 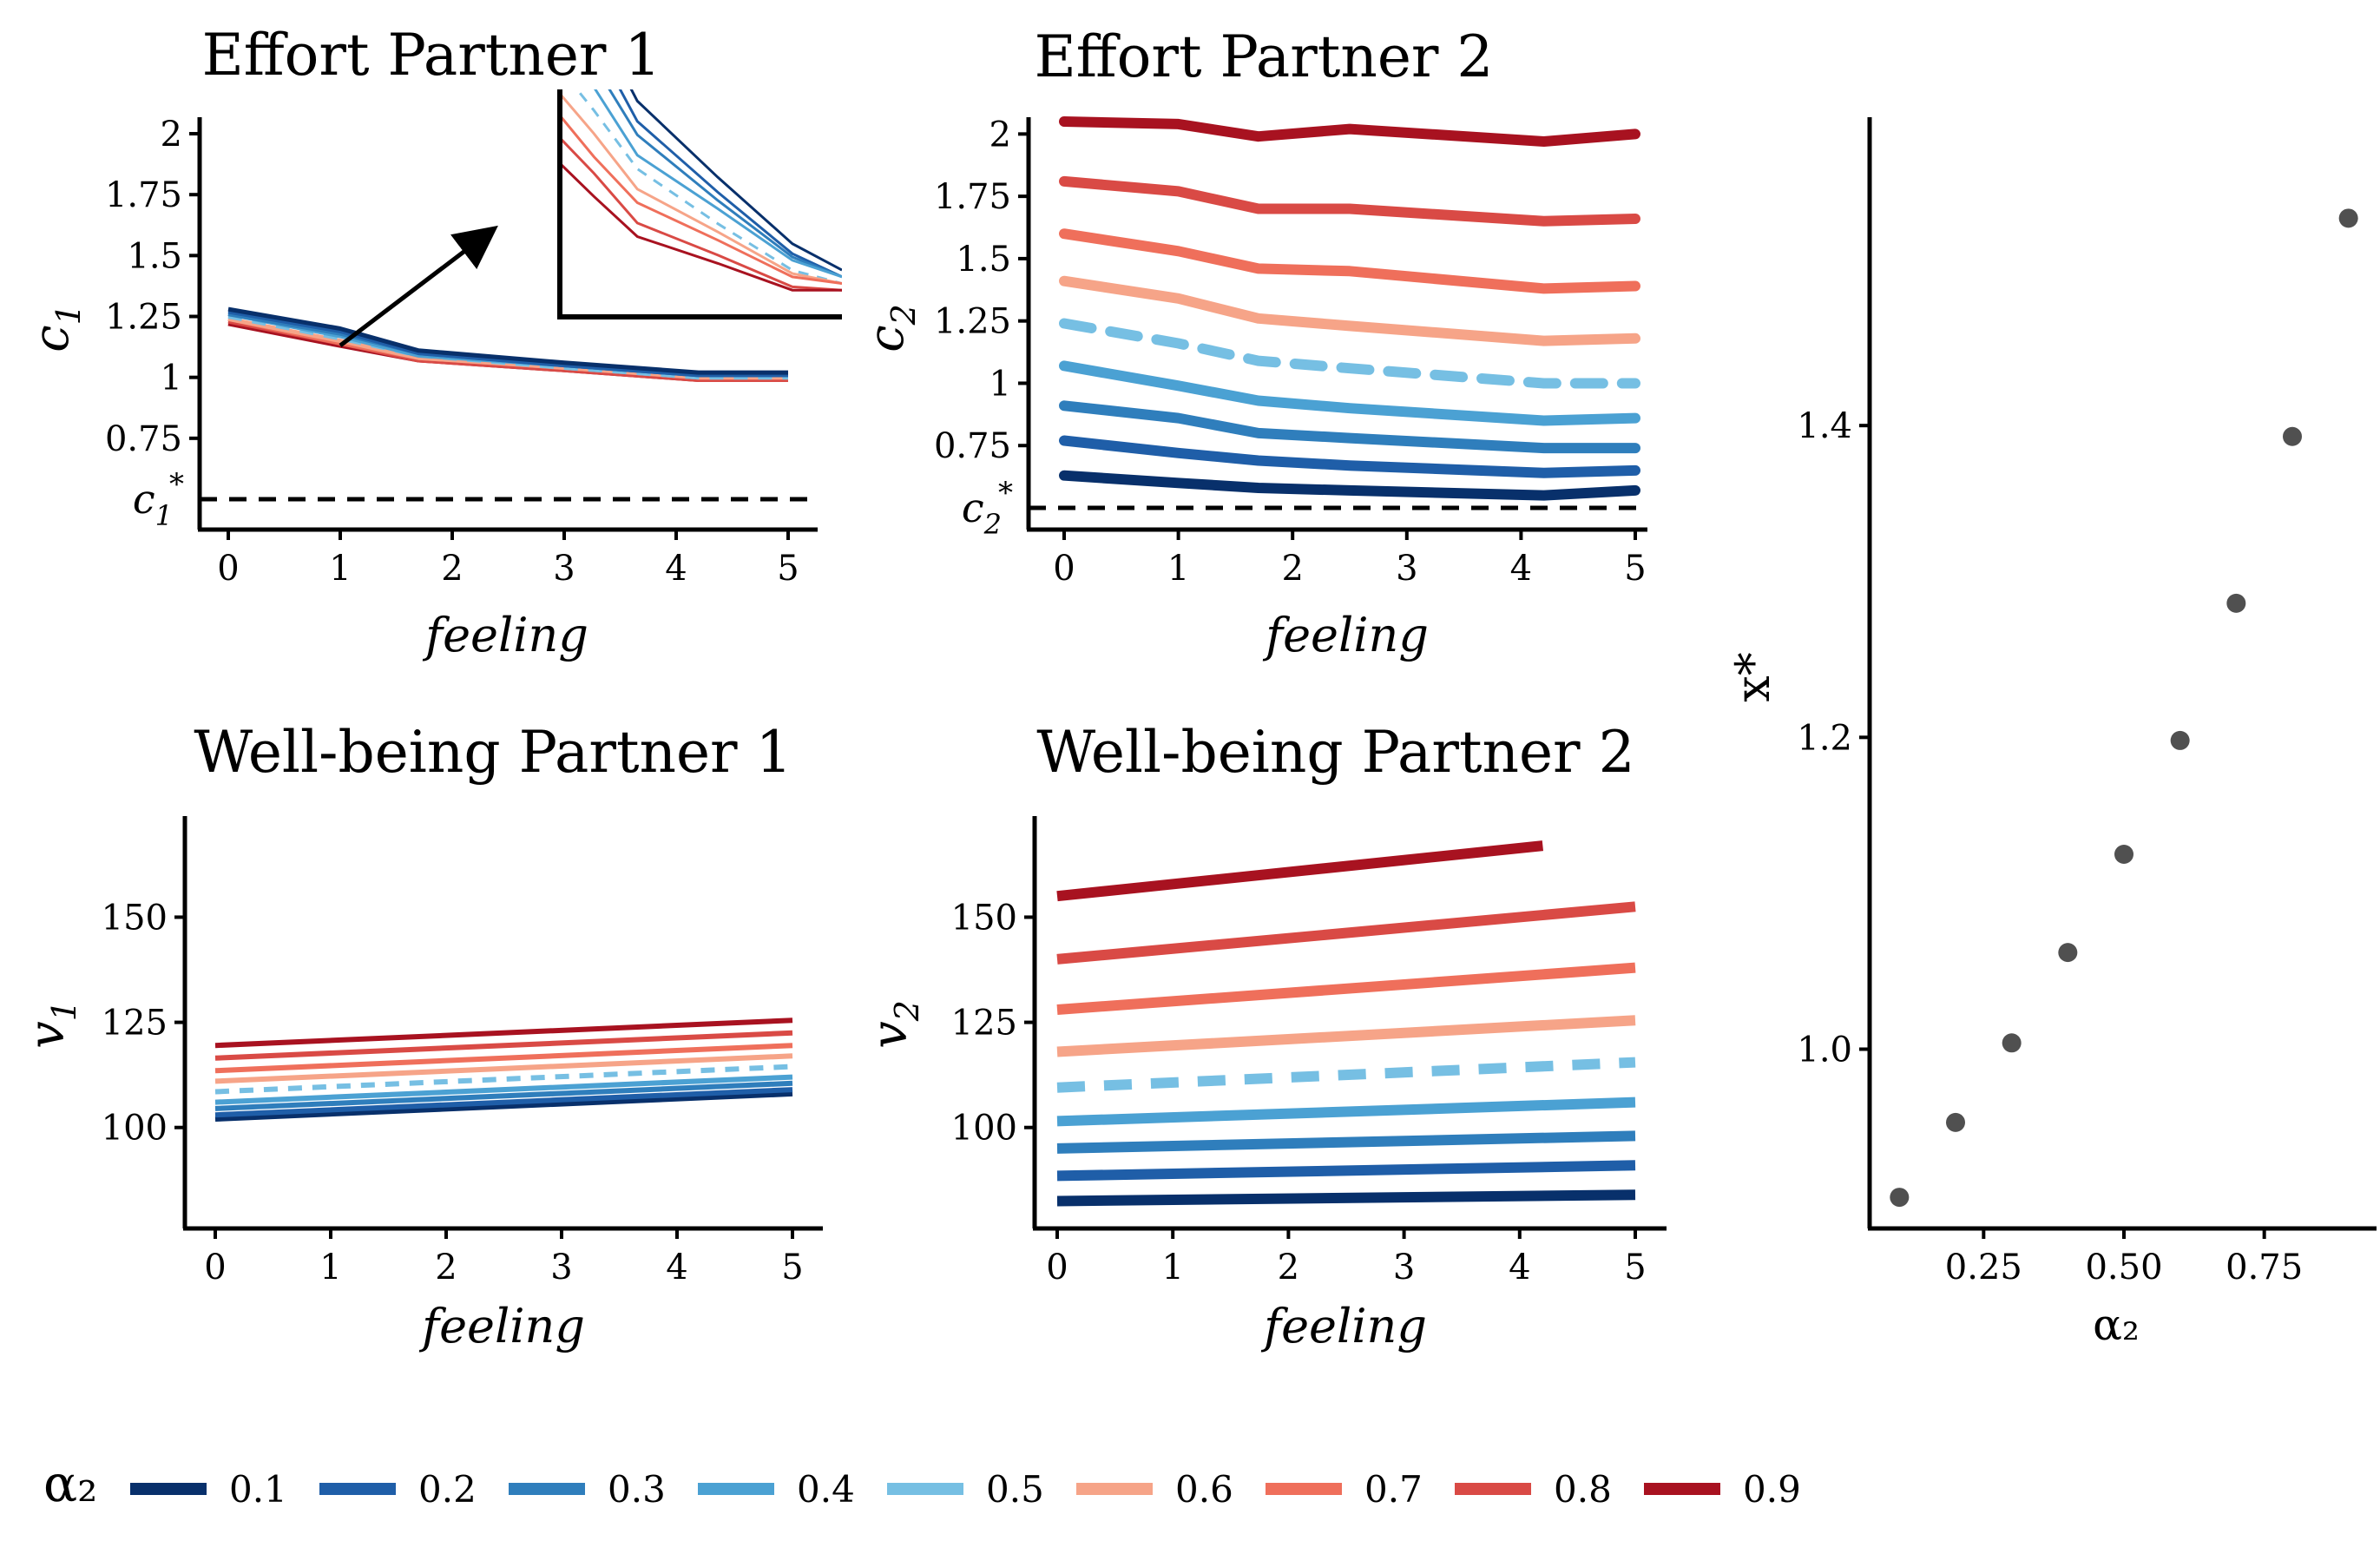 What do you see at coordinates (2123, 1268) in the screenshot?
I see `x-tick-label: 0.50` at bounding box center [2123, 1268].